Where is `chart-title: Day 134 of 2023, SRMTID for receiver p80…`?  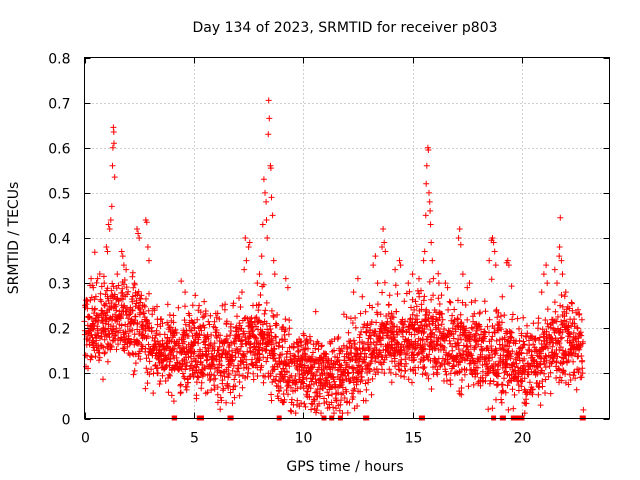 chart-title: Day 134 of 2023, SRMTID for receiver p80… is located at coordinates (344, 28).